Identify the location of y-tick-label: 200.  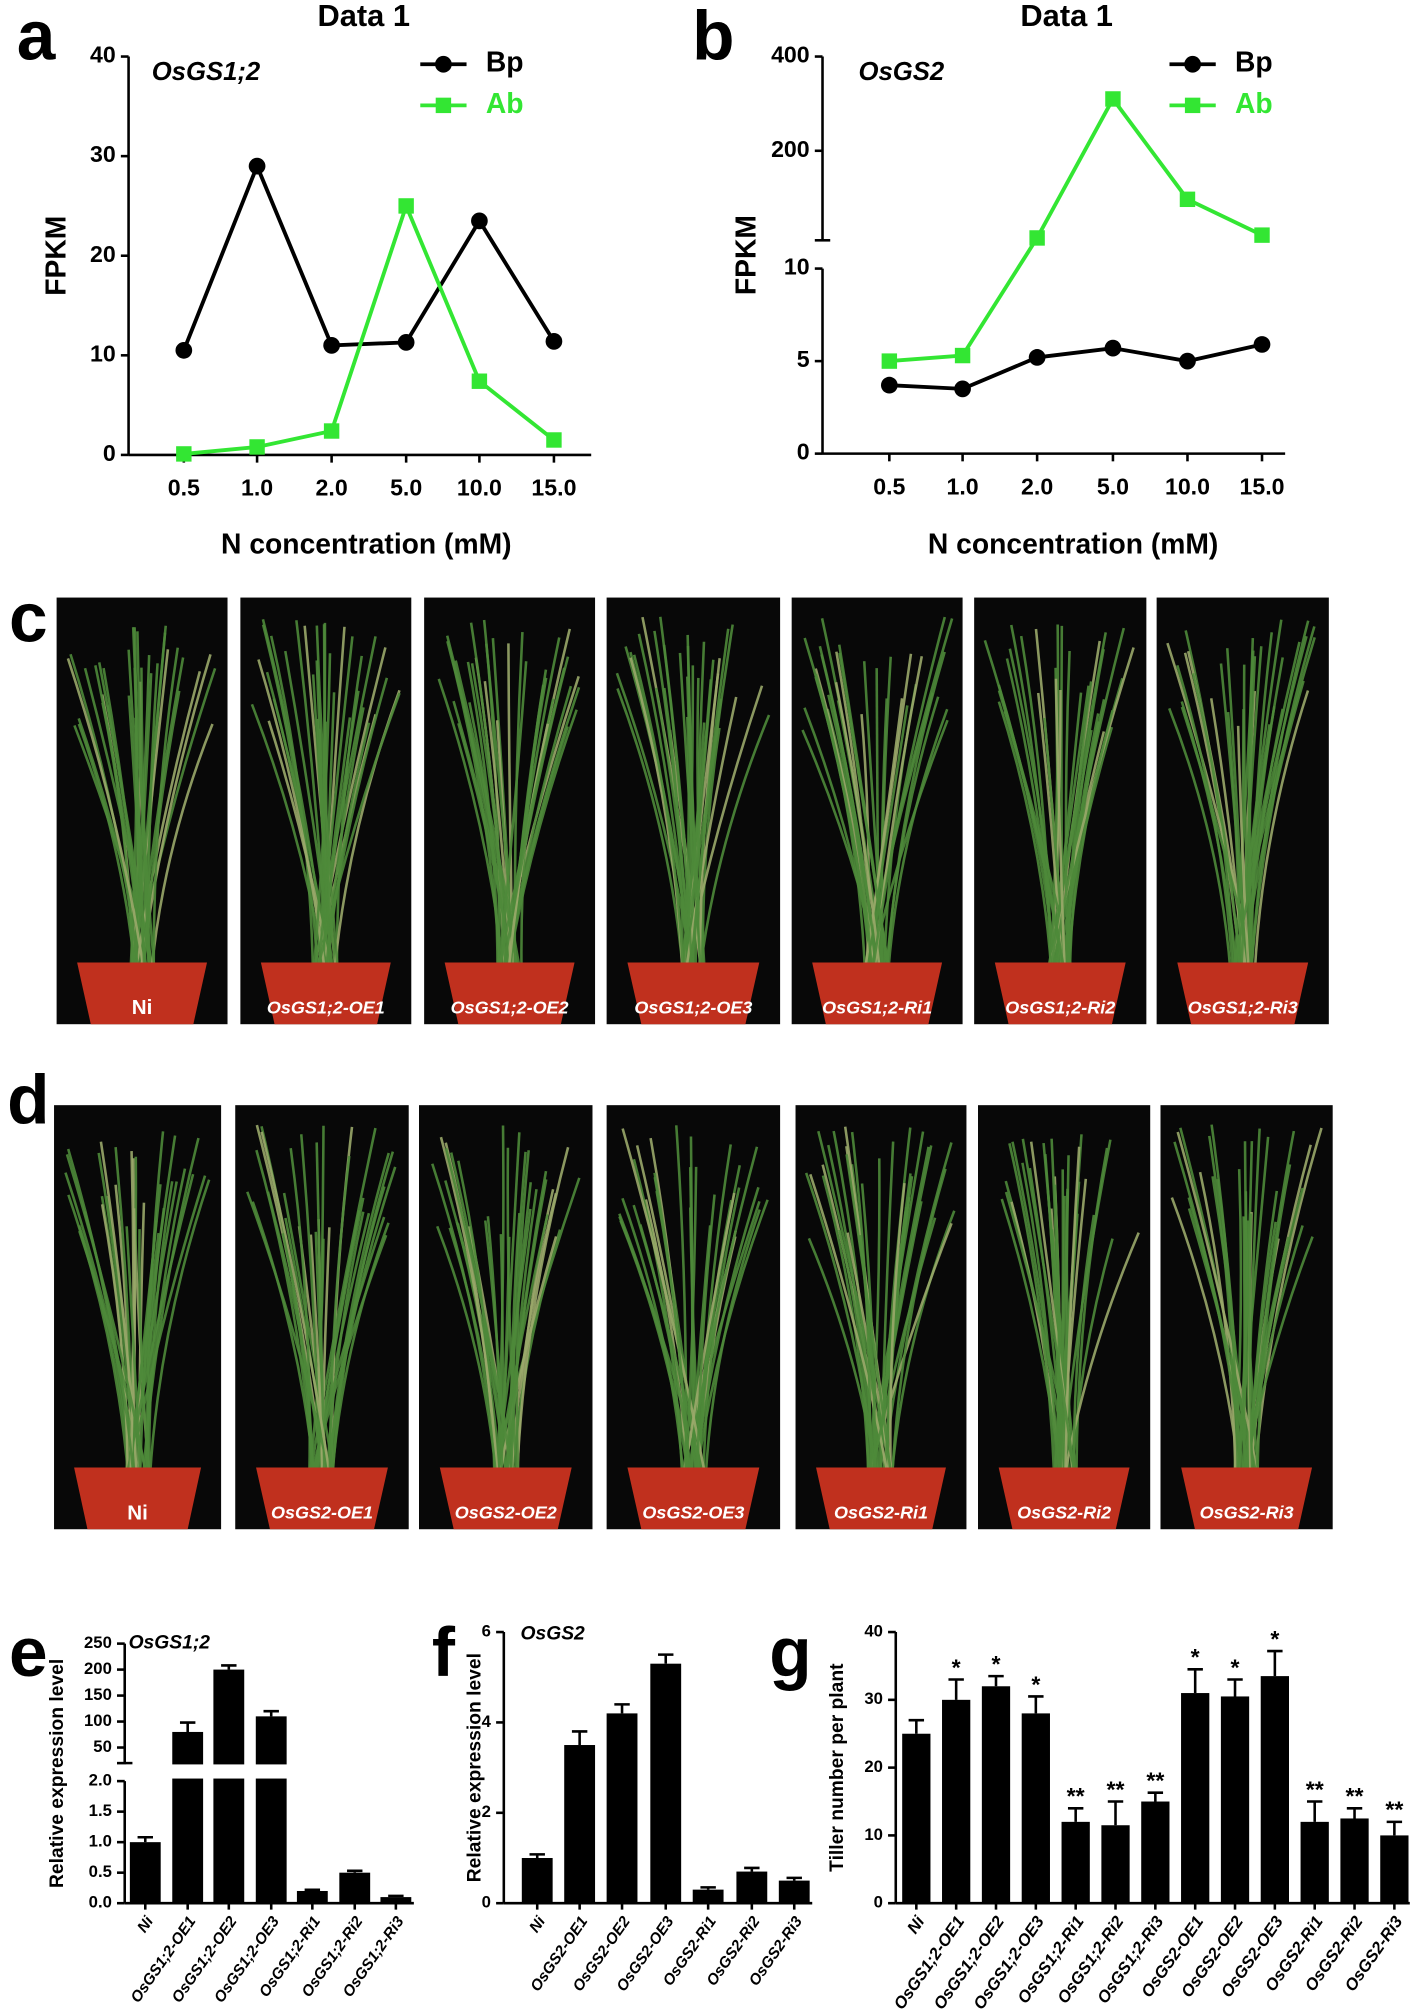
(98, 1668).